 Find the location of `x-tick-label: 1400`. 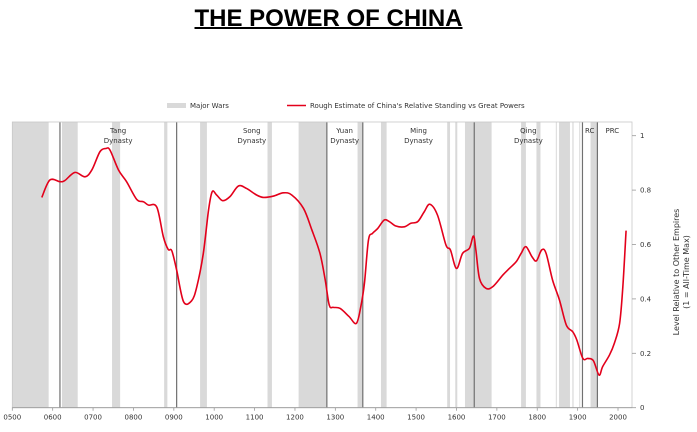

x-tick-label: 1400 is located at coordinates (376, 418).